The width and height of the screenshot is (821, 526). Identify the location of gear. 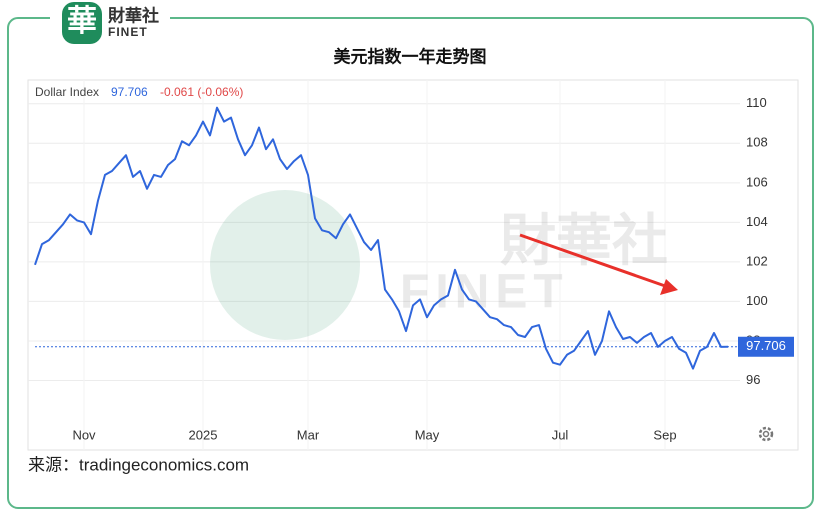
(766, 434).